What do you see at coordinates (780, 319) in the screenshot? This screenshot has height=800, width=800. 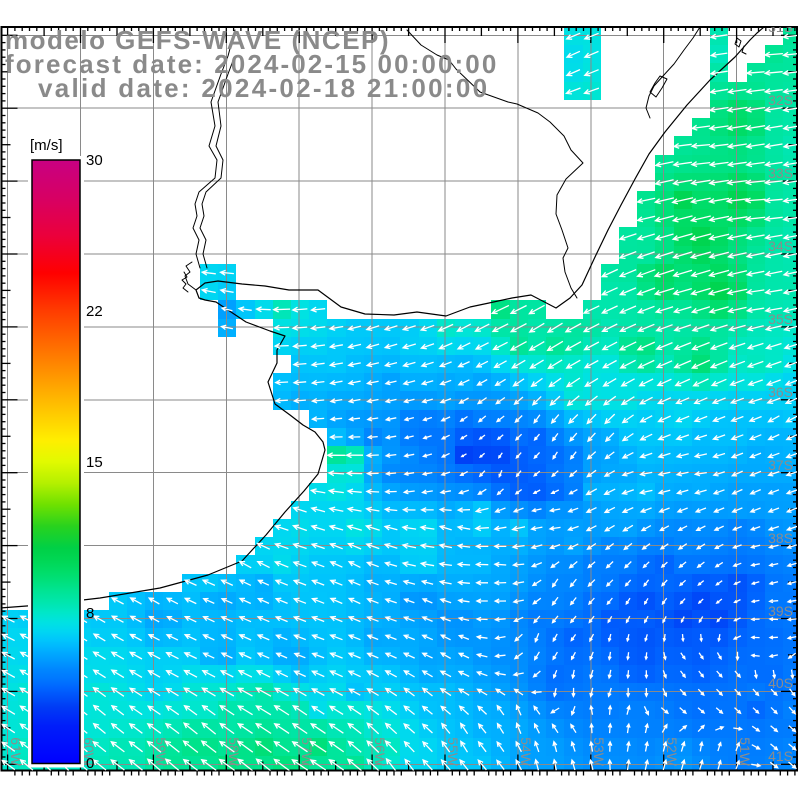 I see `svg-text: 35S` at bounding box center [780, 319].